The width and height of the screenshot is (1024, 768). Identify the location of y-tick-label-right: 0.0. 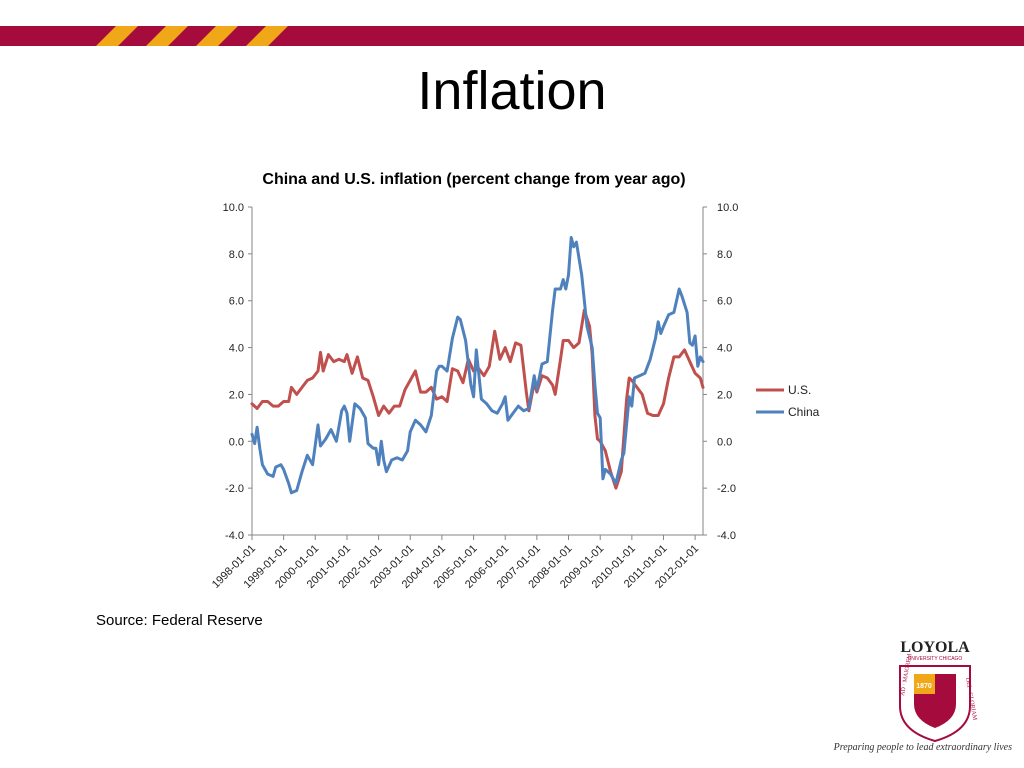
(724, 442).